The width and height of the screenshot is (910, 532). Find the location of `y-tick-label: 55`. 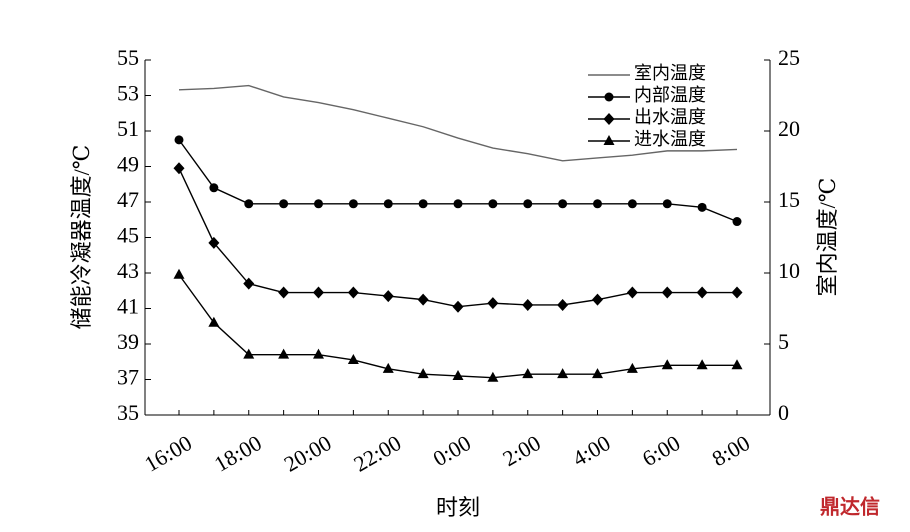

y-tick-label: 55 is located at coordinates (128, 57).